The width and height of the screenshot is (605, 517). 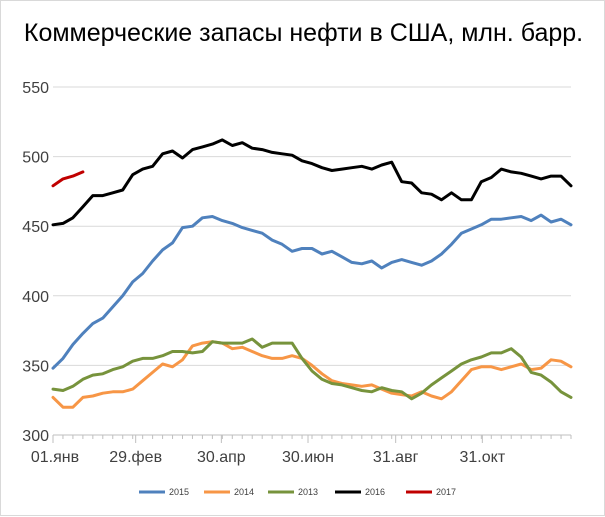 What do you see at coordinates (308, 457) in the screenshot?
I see `x-tick-label: 30.июн` at bounding box center [308, 457].